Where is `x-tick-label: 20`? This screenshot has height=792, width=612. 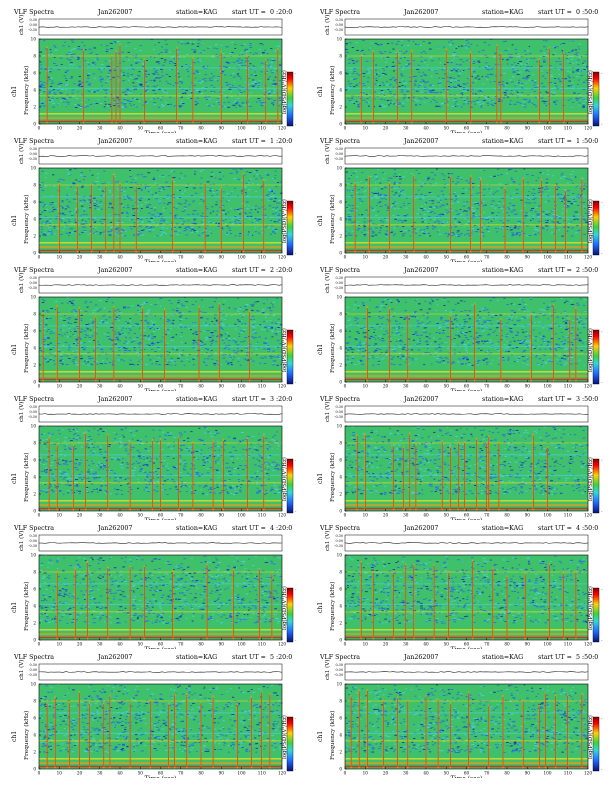 x-tick-label: 20 is located at coordinates (80, 128).